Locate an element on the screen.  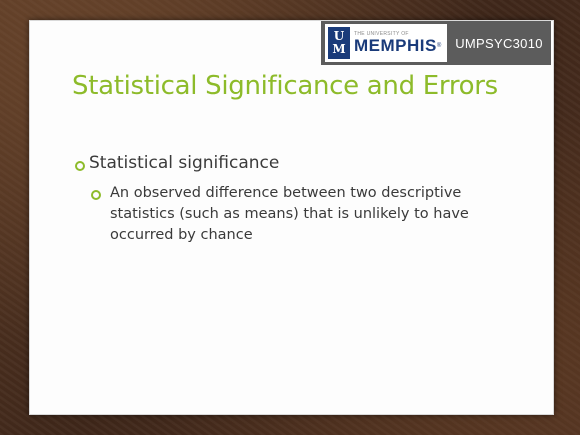
logo-small-text: THE UNIVERSITY OF is located at coordinates (381, 34).